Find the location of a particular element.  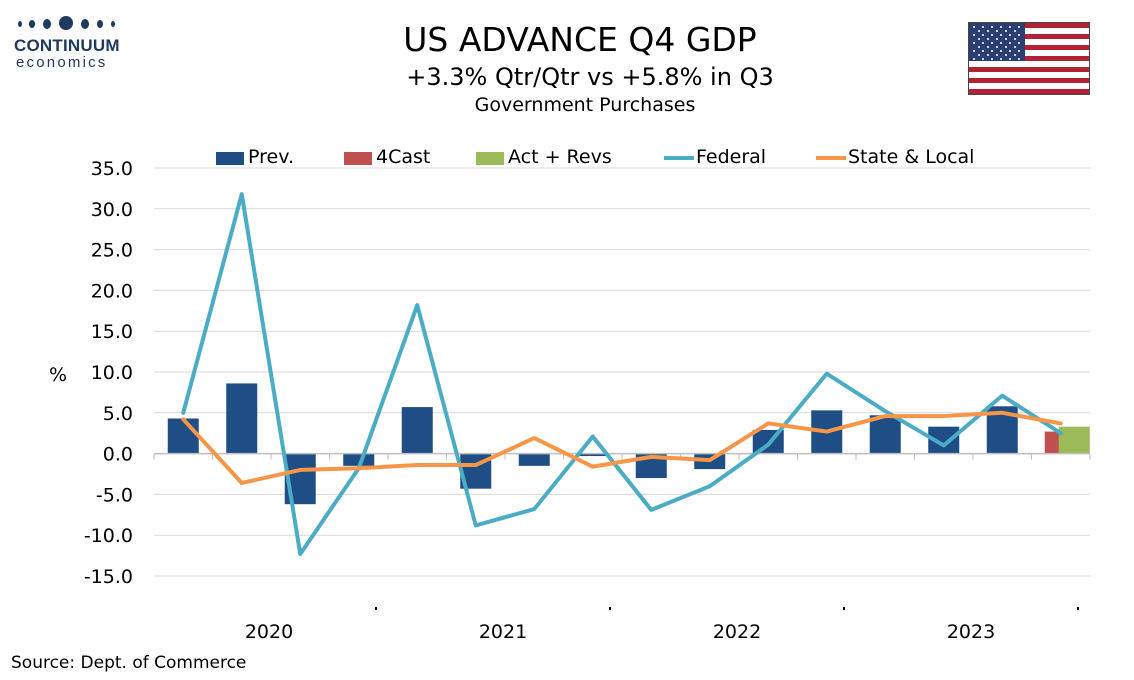

y-tick-label: 25.0 is located at coordinates (112, 251).